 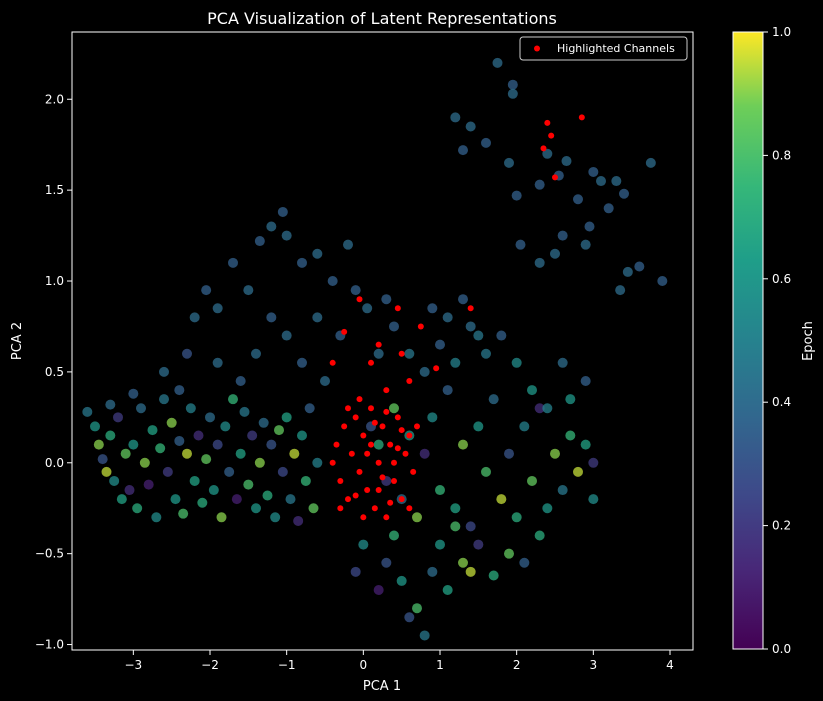 What do you see at coordinates (808, 341) in the screenshot?
I see `colorbar-label: Epoch` at bounding box center [808, 341].